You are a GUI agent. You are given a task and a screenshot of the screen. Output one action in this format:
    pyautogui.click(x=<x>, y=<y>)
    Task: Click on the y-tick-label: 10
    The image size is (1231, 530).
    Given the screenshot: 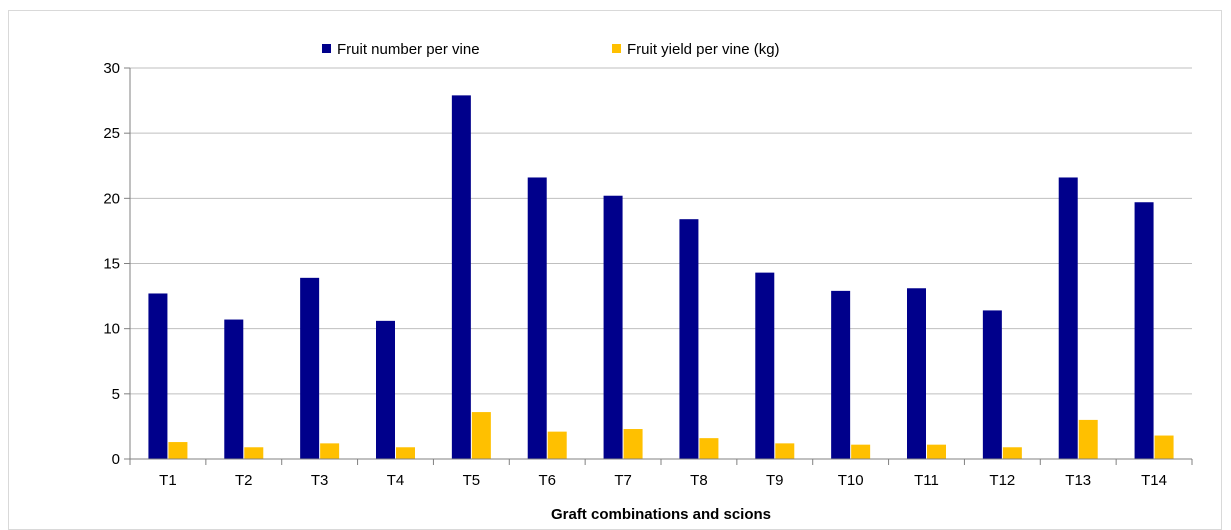 What is the action you would take?
    pyautogui.click(x=111, y=329)
    